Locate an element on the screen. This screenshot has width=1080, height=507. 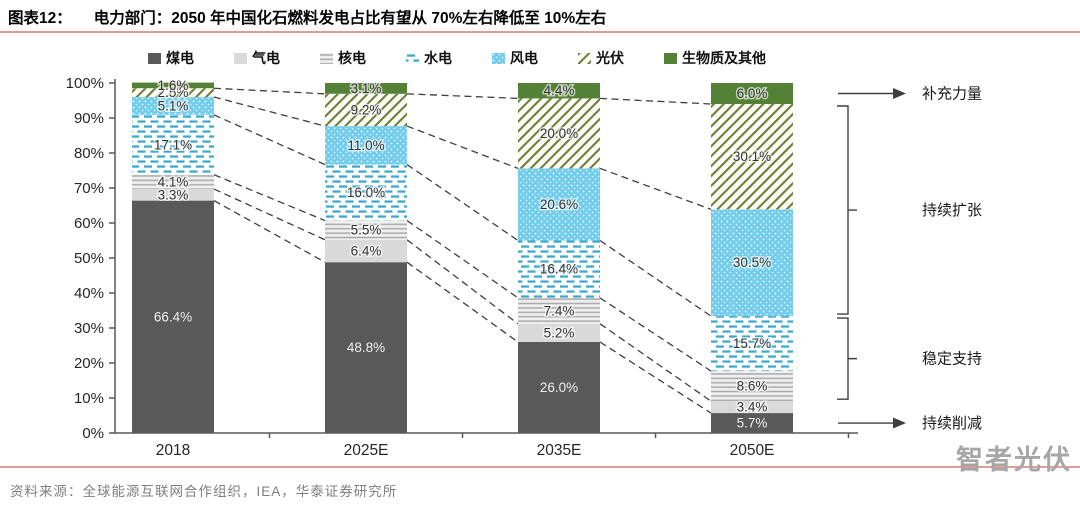
segment-label: 1.6% is located at coordinates (173, 85).